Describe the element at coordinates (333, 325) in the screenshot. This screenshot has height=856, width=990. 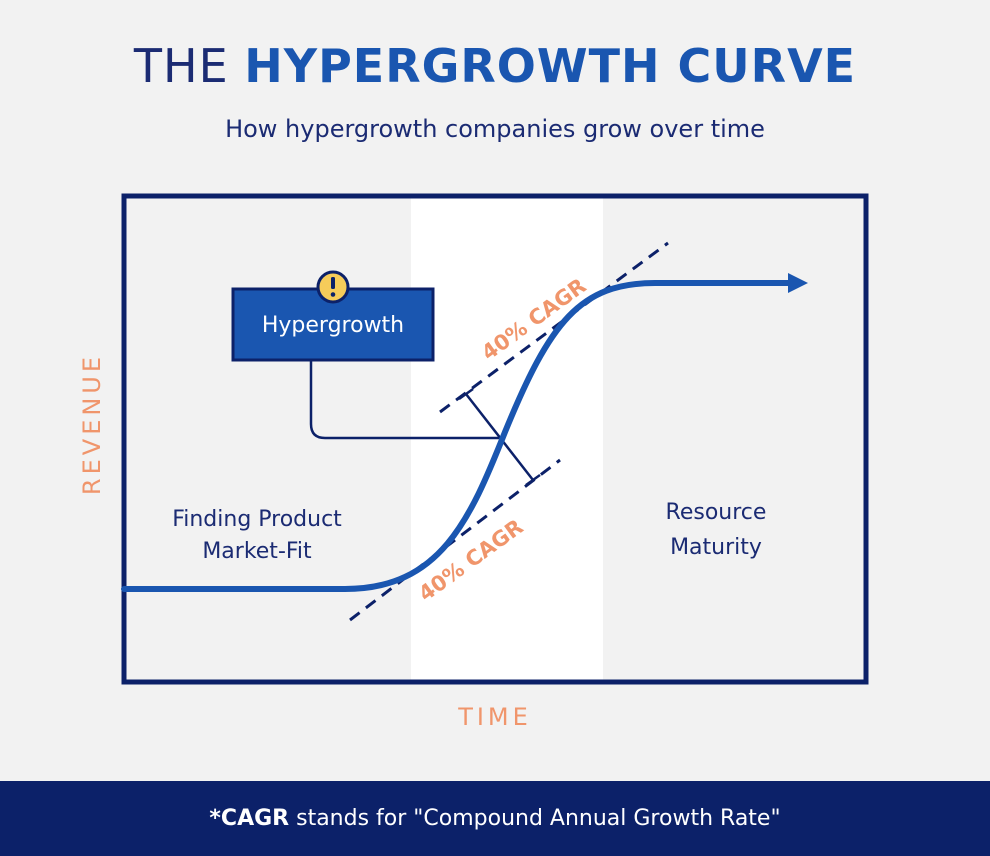
I see `callout-label: Hypergrowth` at that location.